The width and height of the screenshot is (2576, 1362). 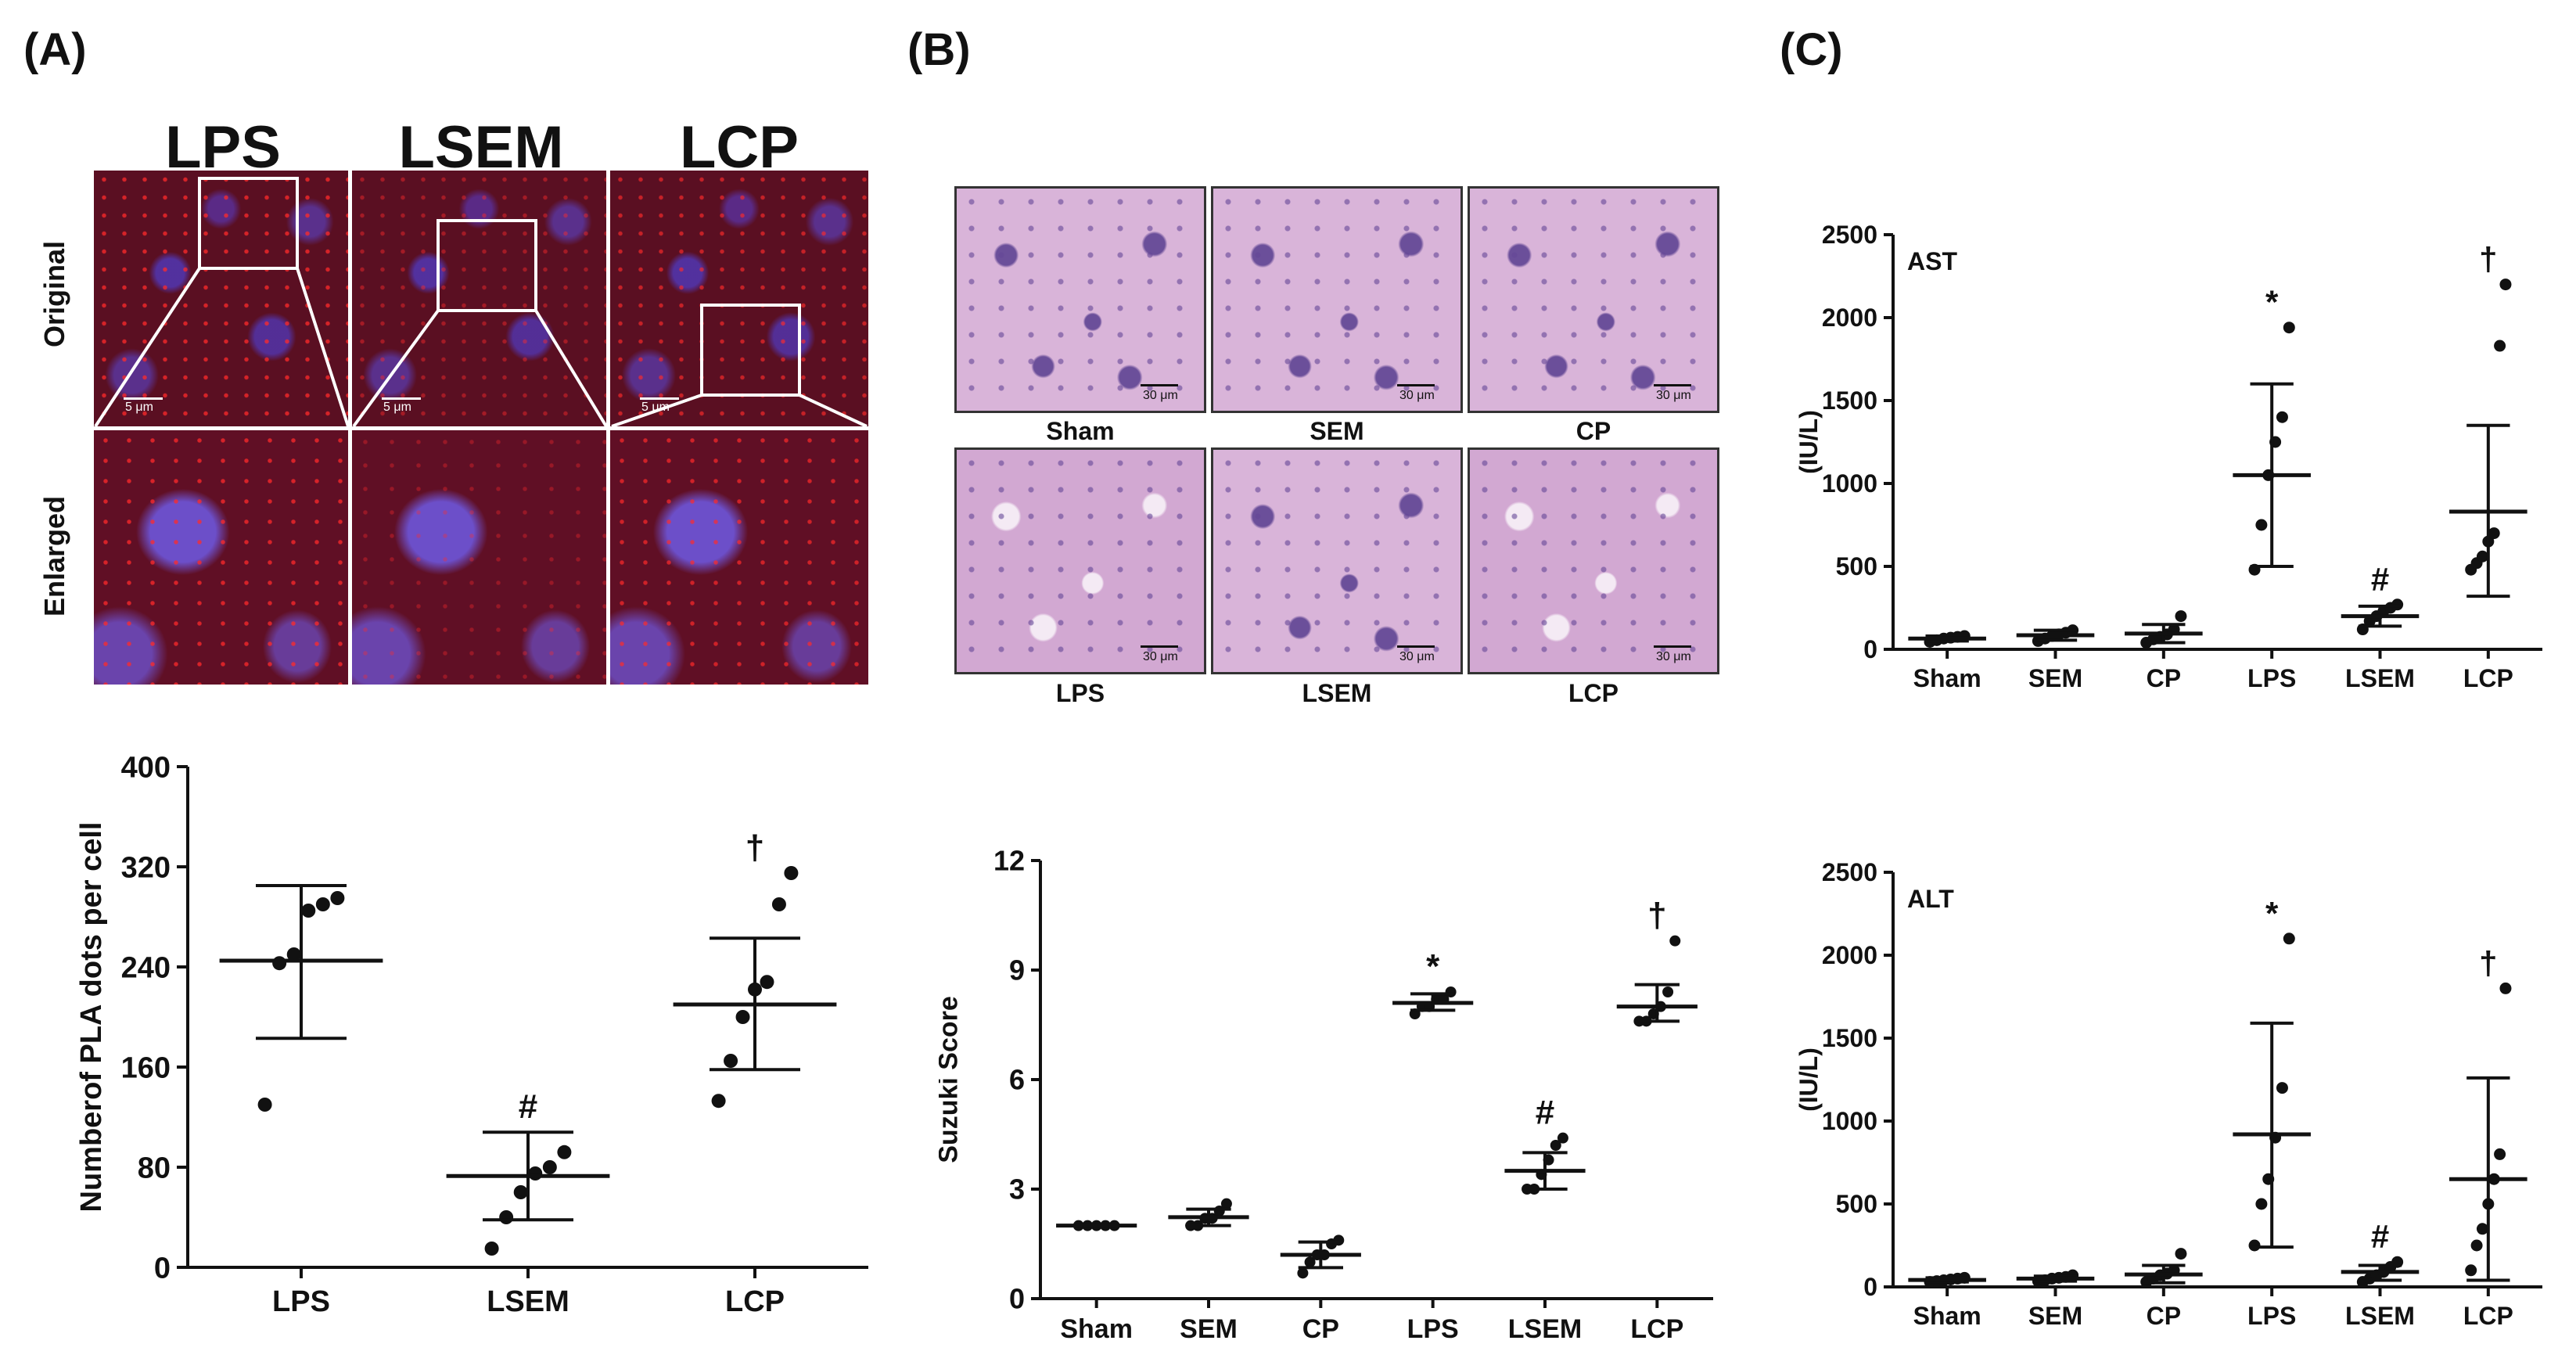 I want to click on y-tick-label: 160, so click(x=146, y=1067).